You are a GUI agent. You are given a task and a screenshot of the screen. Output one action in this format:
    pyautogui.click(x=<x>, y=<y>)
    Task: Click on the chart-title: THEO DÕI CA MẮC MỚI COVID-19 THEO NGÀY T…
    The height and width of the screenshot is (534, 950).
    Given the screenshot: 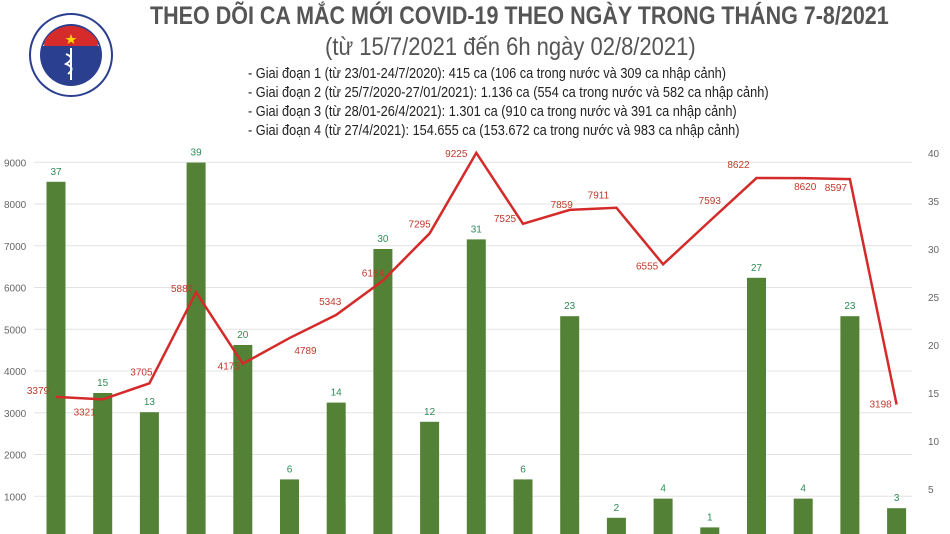 What is the action you would take?
    pyautogui.click(x=519, y=16)
    